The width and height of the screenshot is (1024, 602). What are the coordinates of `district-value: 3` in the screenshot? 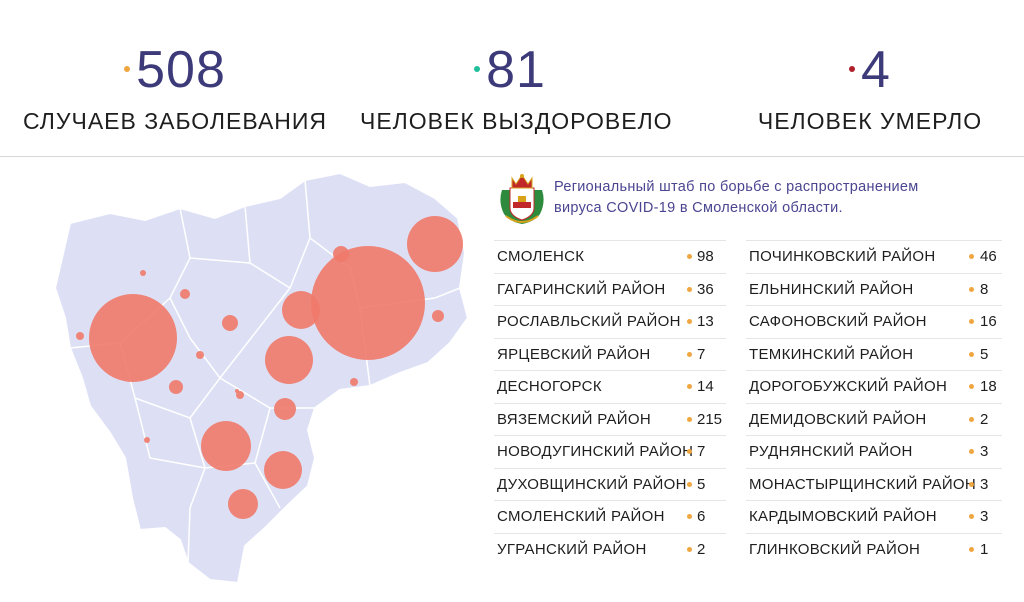 It's located at (984, 451).